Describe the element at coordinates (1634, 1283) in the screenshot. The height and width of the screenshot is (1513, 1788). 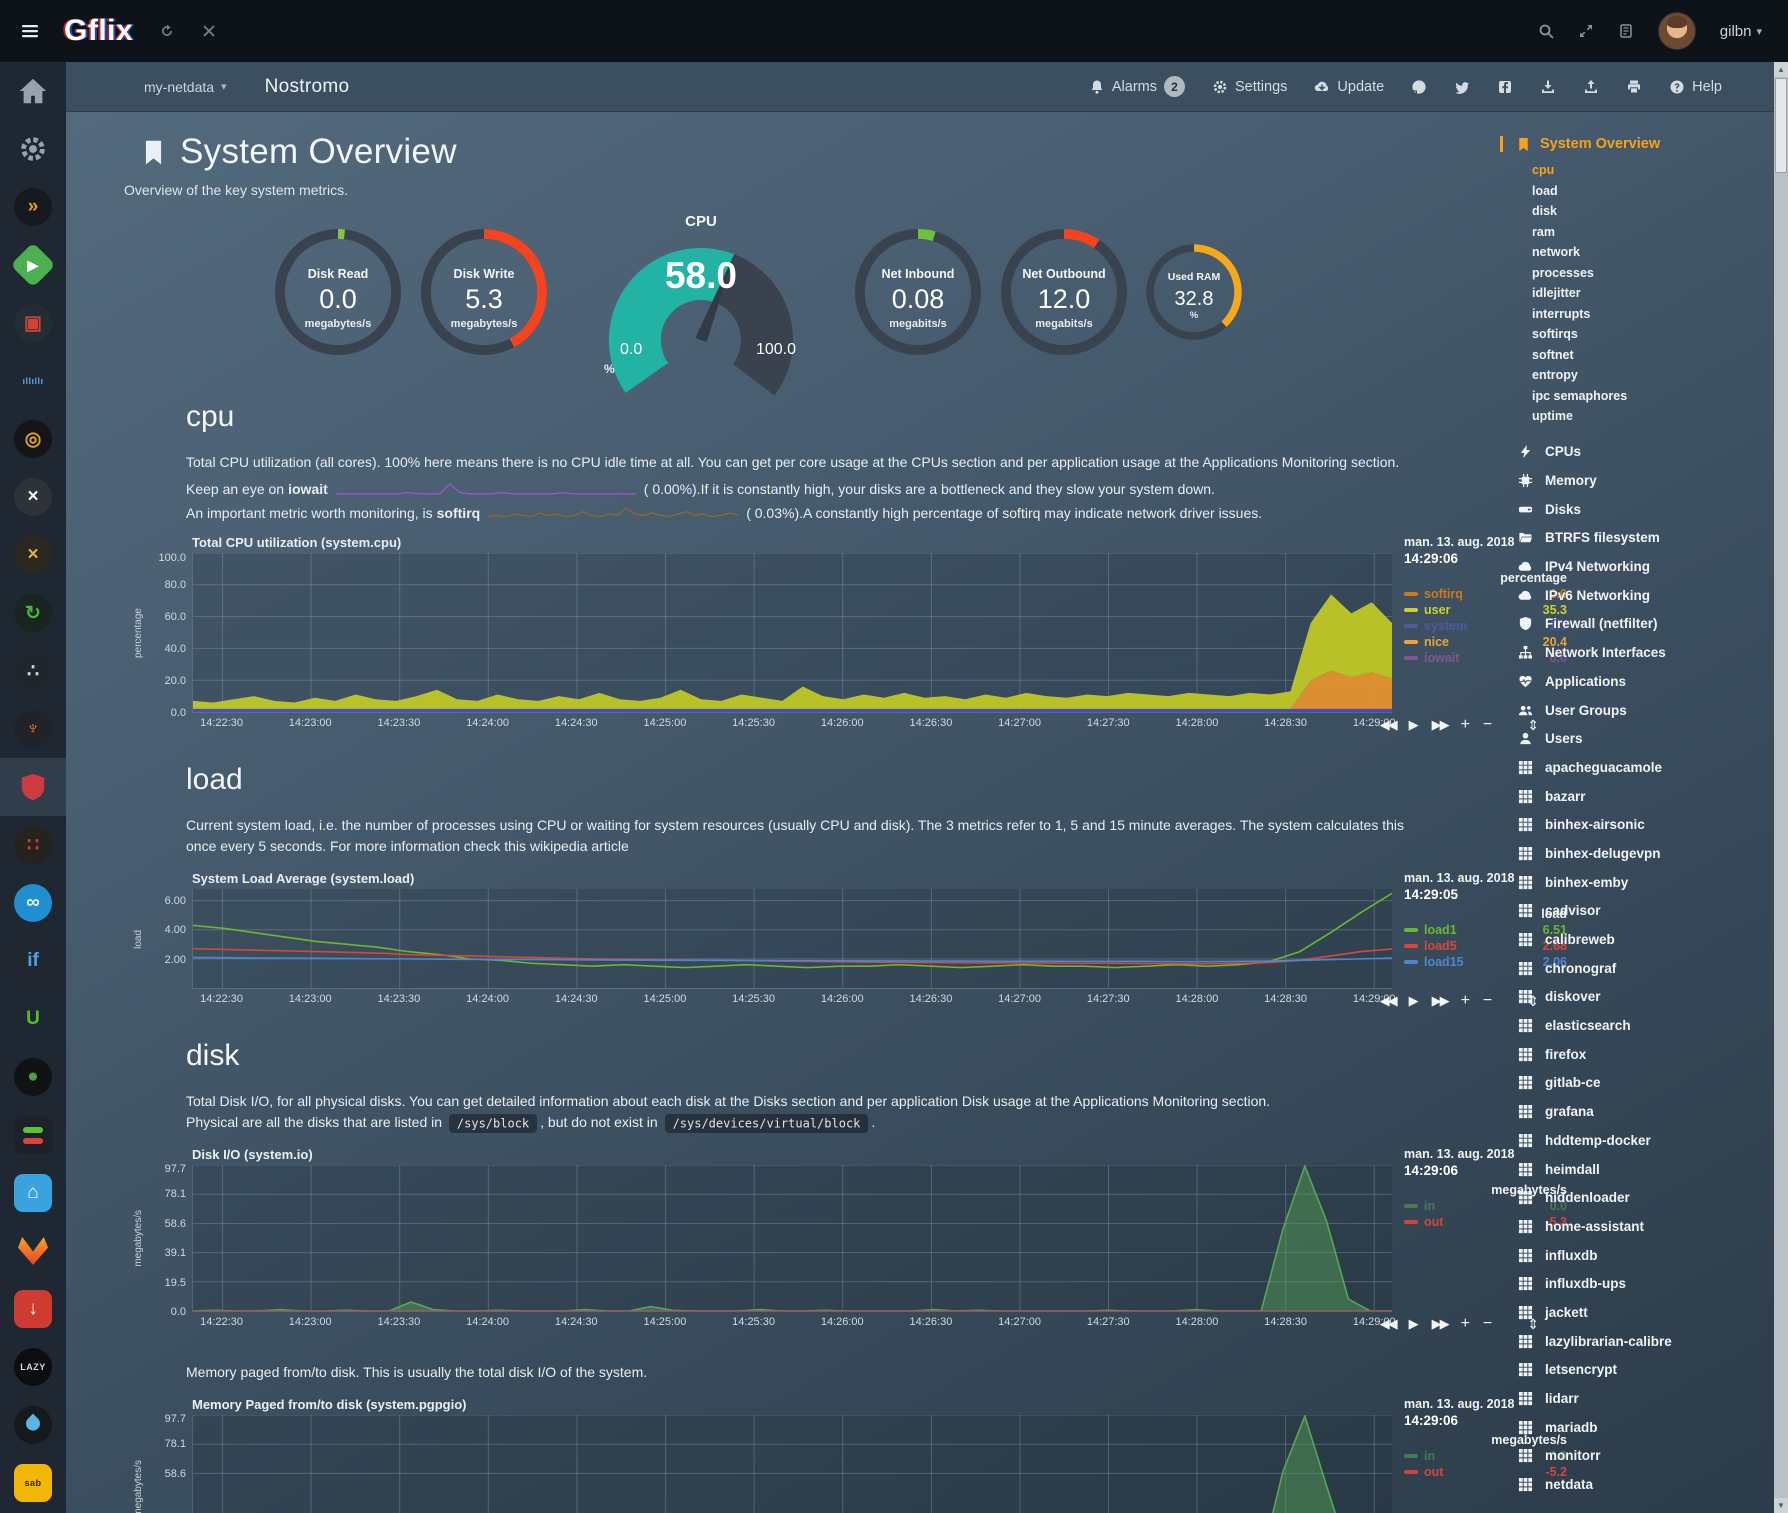
I see `menu-app-influxdb-ups: influxdb-ups` at that location.